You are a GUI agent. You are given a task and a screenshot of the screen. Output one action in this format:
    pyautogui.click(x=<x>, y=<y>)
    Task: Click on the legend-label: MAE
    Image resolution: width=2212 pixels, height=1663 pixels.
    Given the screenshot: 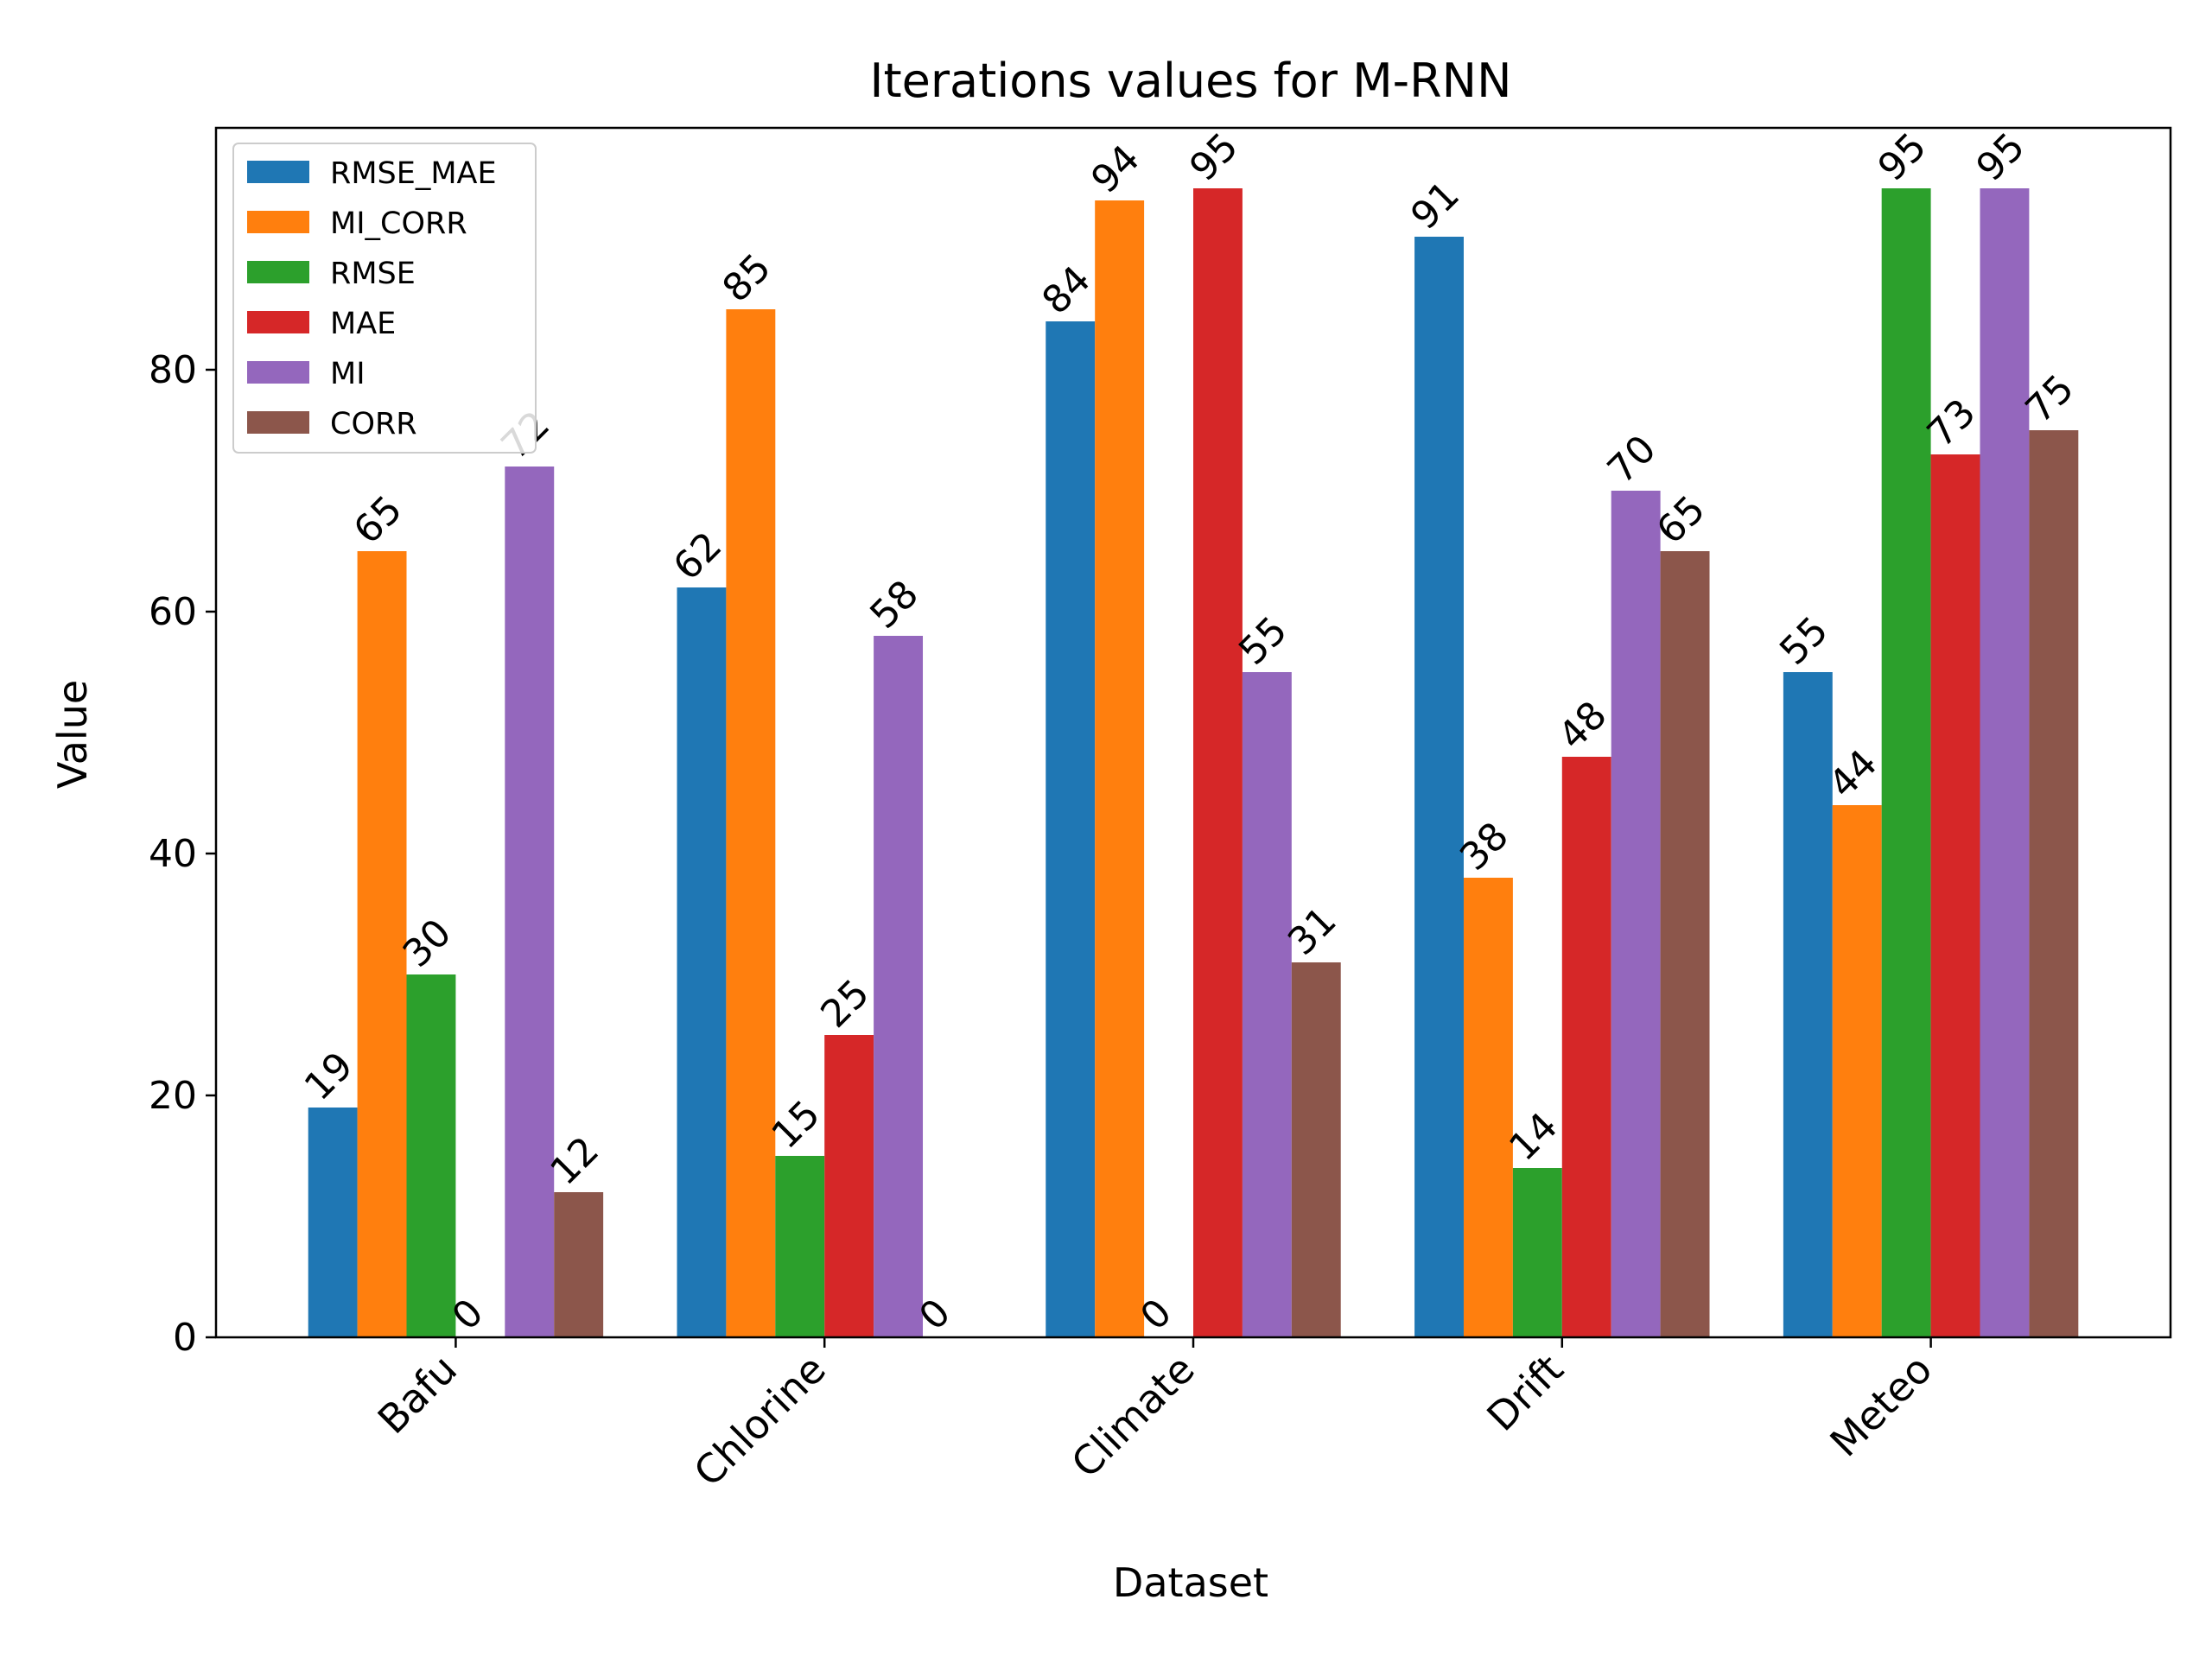 What is the action you would take?
    pyautogui.click(x=363, y=324)
    